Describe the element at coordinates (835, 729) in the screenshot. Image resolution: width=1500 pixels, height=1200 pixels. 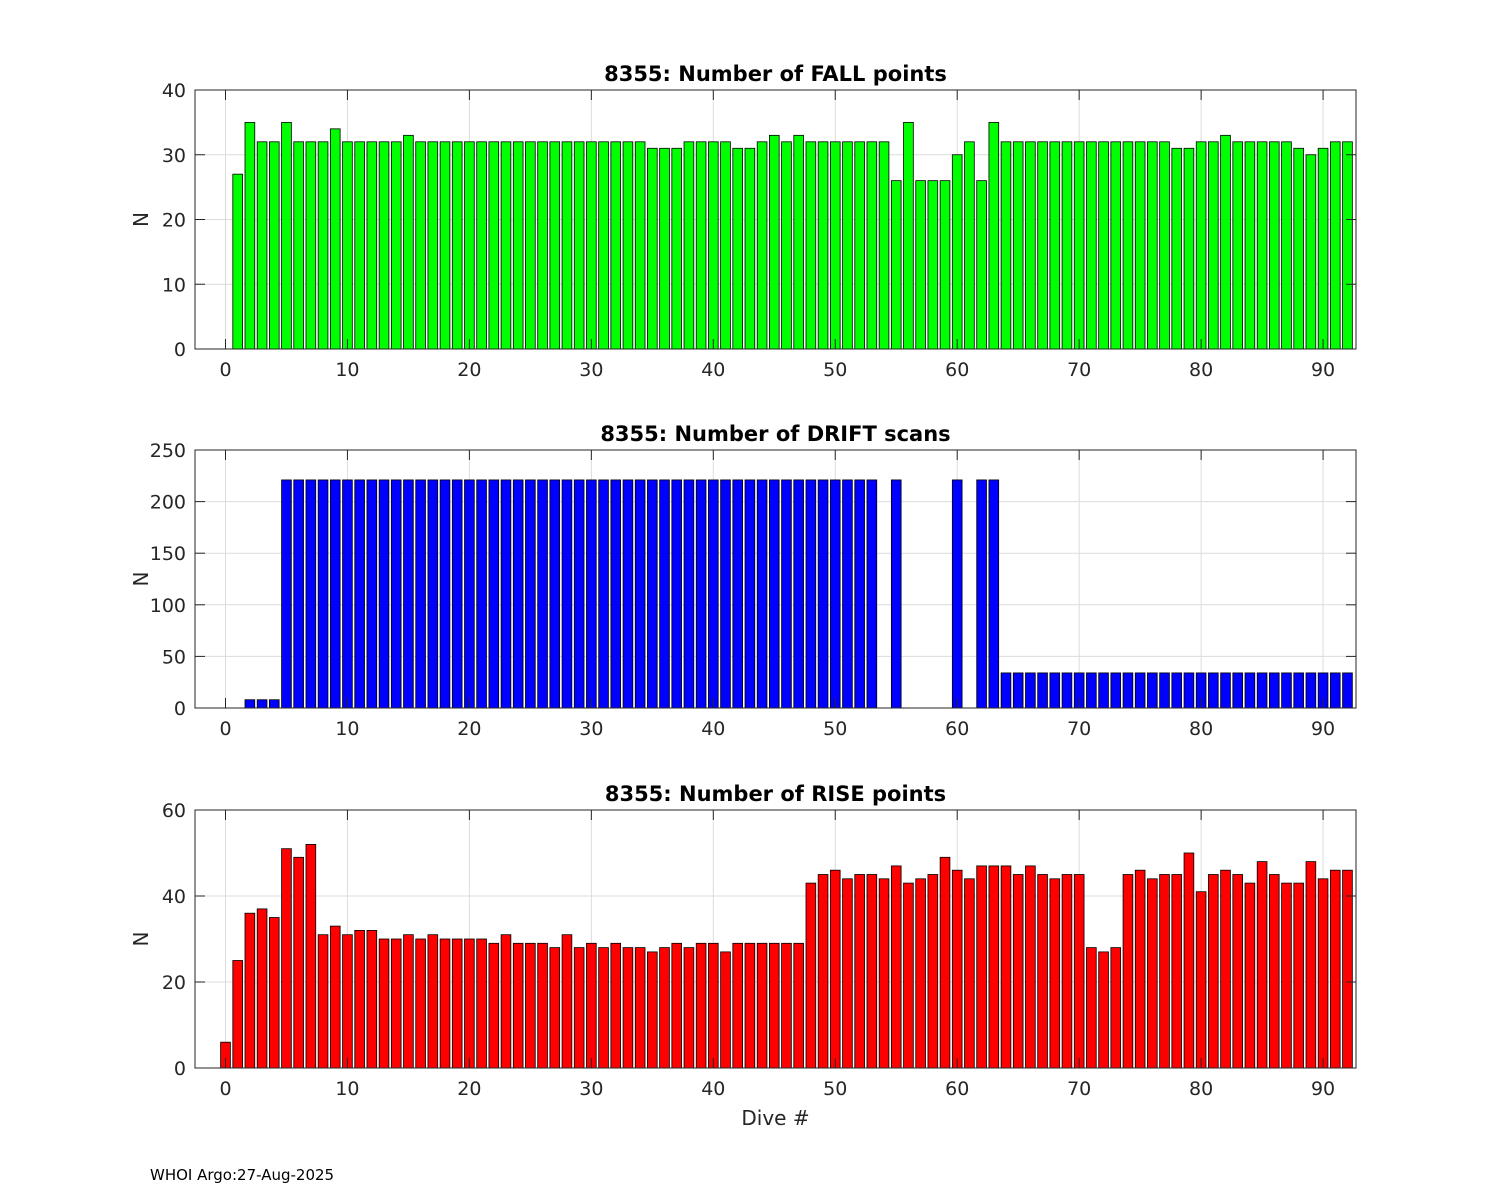
I see `x-tick-label: 50` at that location.